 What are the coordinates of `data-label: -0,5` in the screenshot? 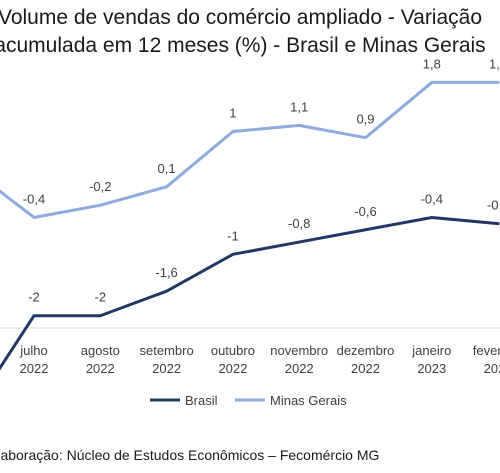 It's located at (493, 205).